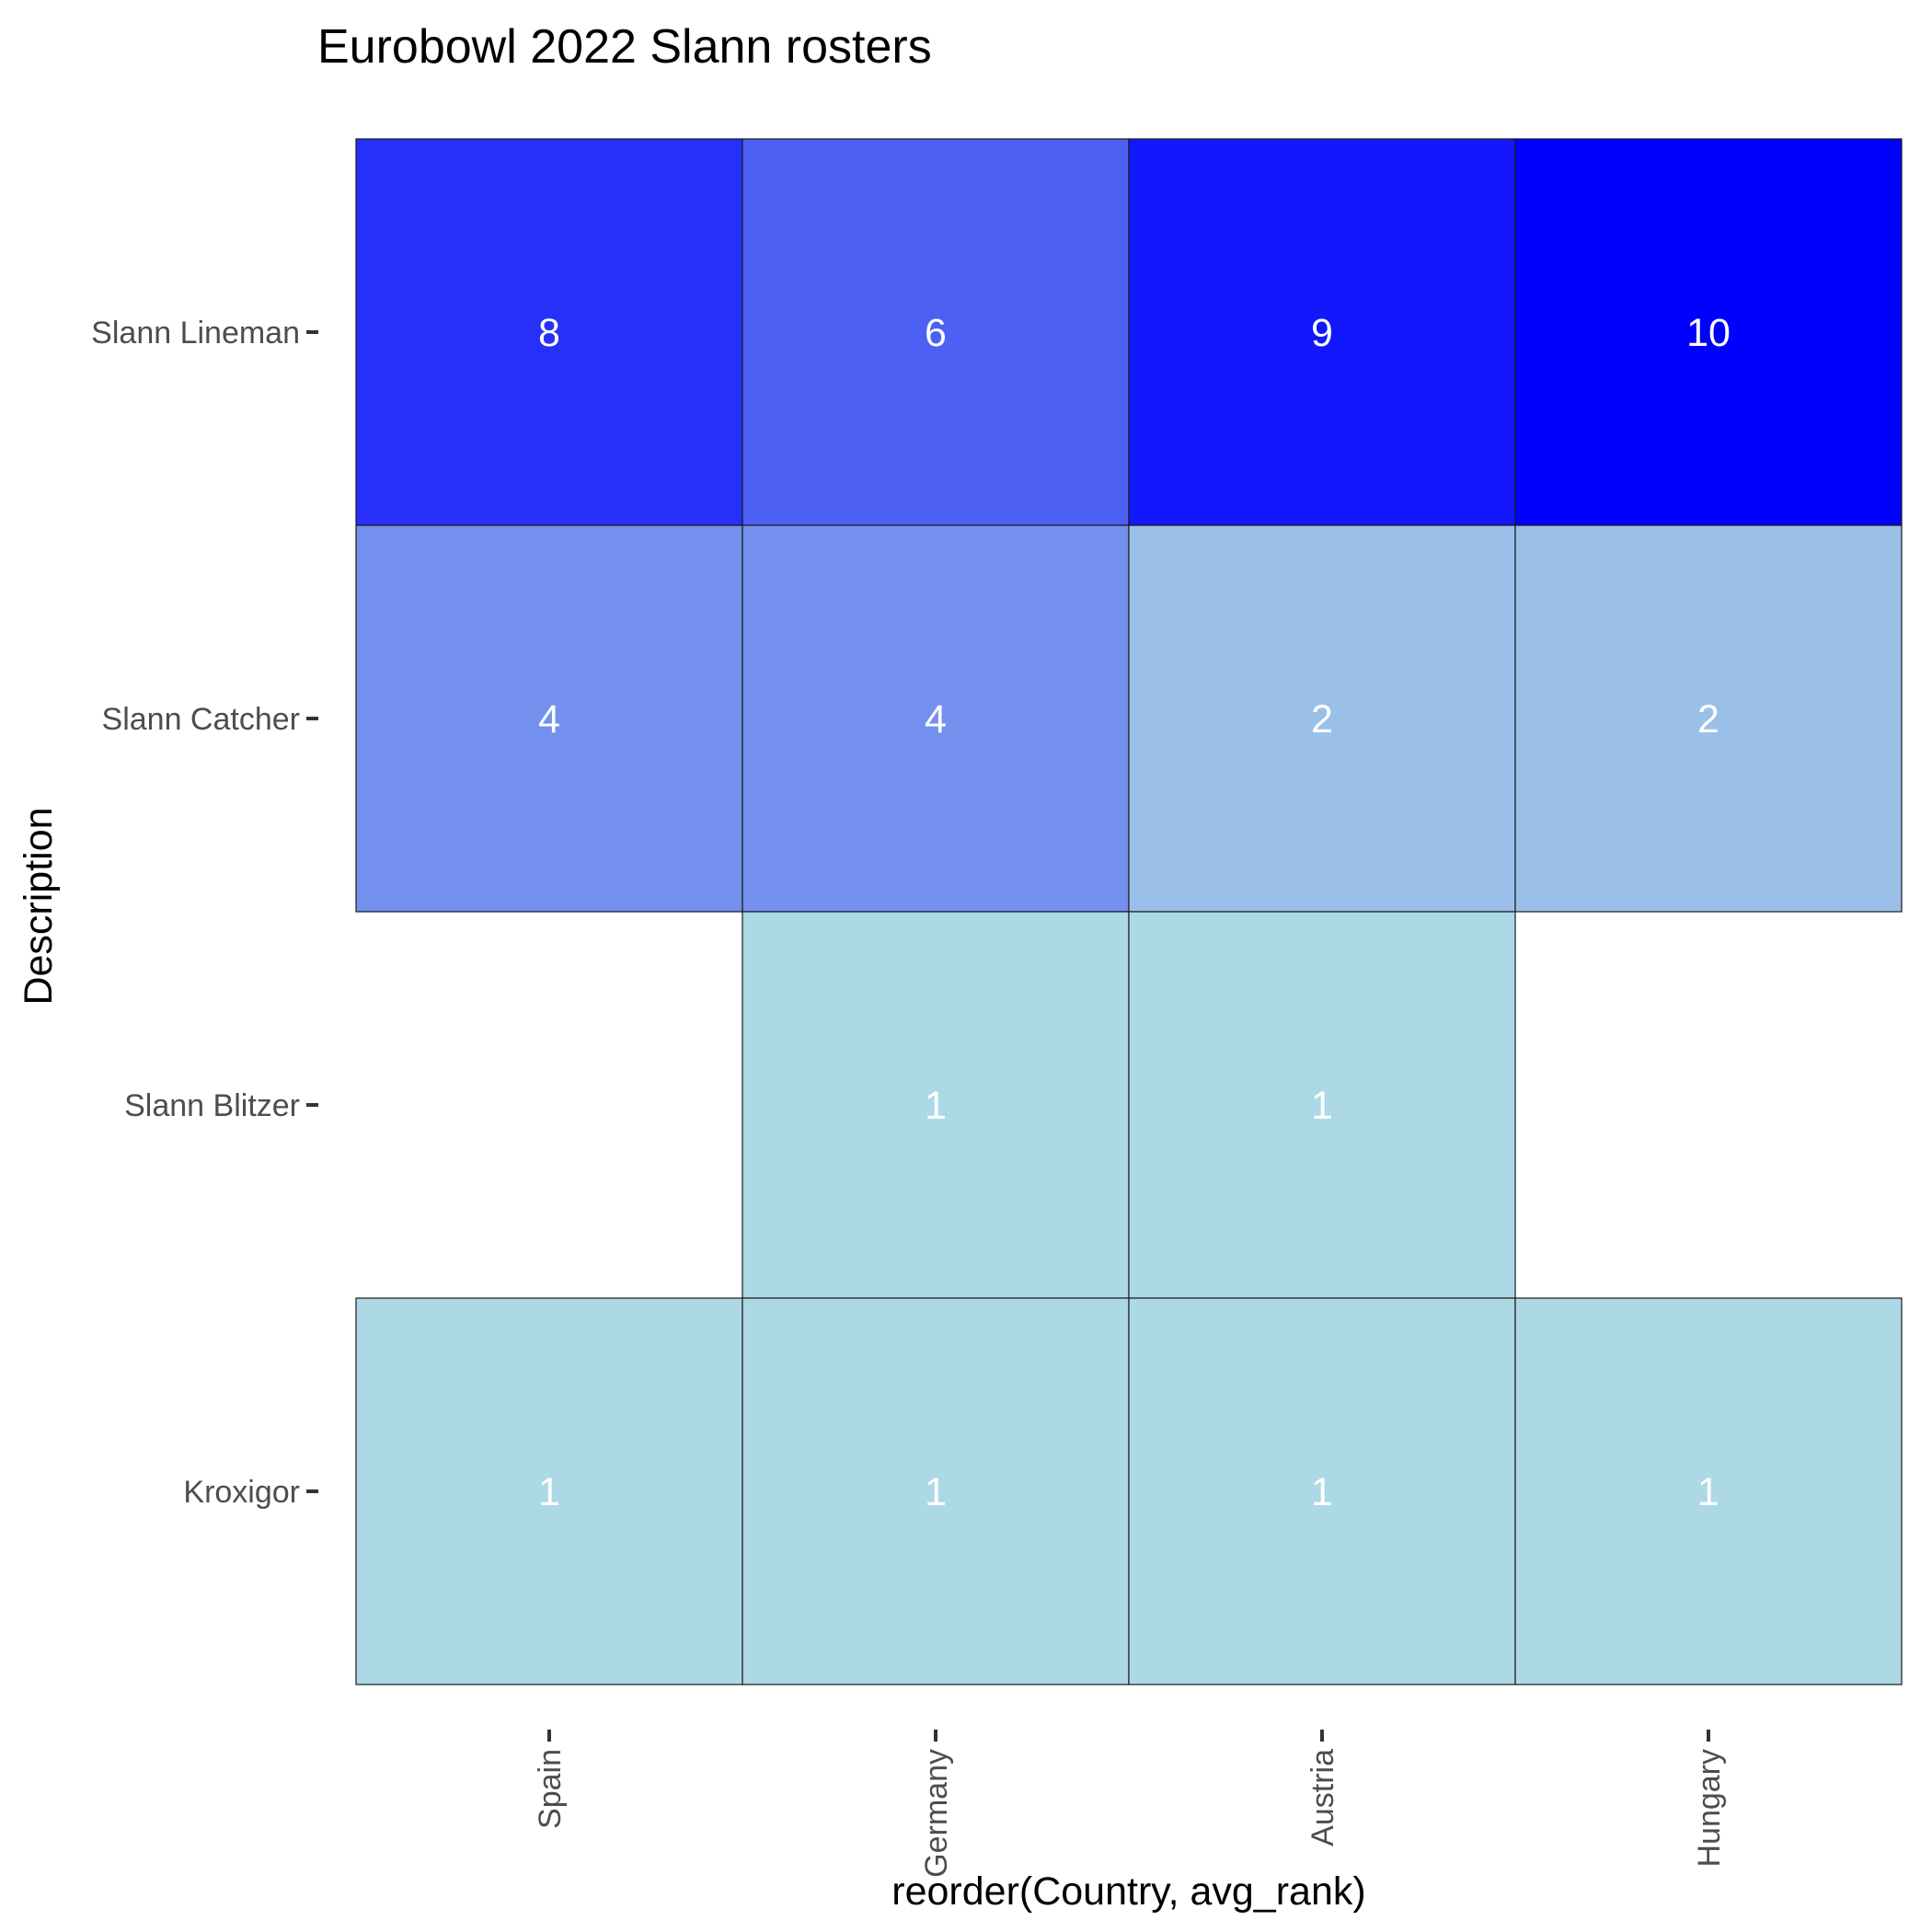 The width and height of the screenshot is (1932, 1932). What do you see at coordinates (212, 1105) in the screenshot?
I see `y-tick-label-slann-blitzer: Slann Blitzer` at bounding box center [212, 1105].